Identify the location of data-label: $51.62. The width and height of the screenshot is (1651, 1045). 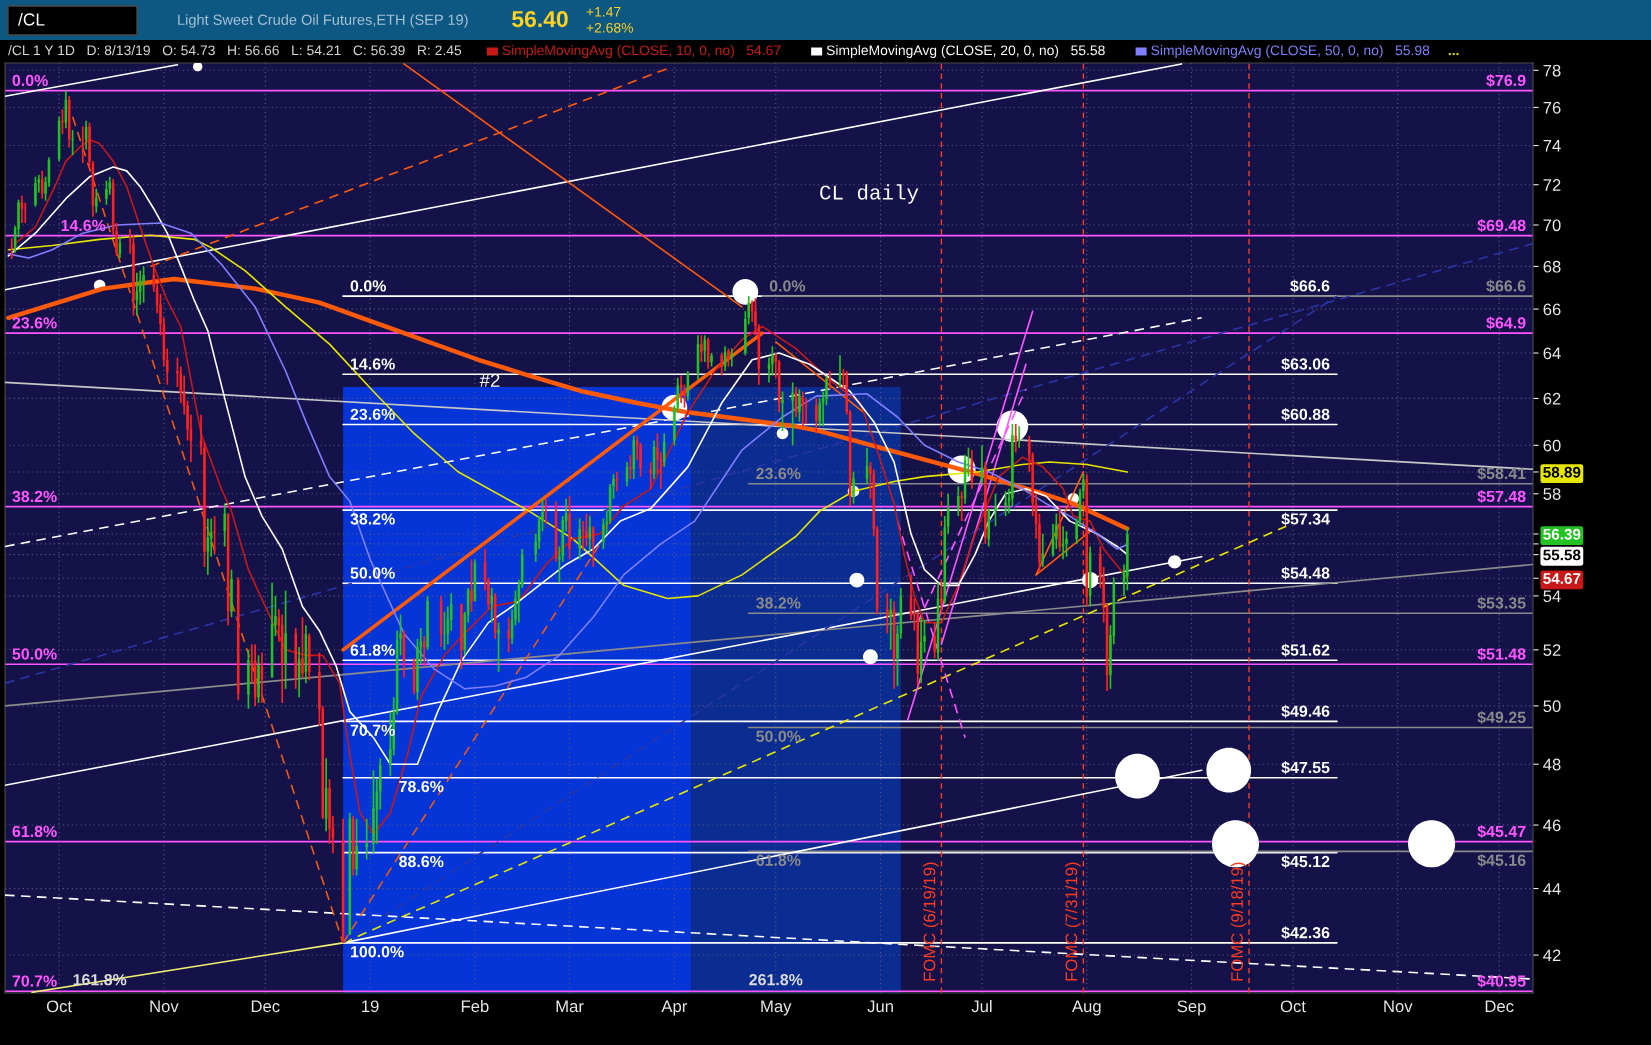
(1305, 650).